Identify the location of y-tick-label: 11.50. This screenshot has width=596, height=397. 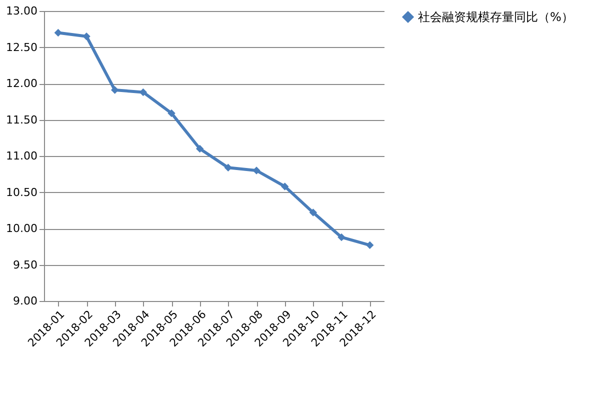
(22, 119).